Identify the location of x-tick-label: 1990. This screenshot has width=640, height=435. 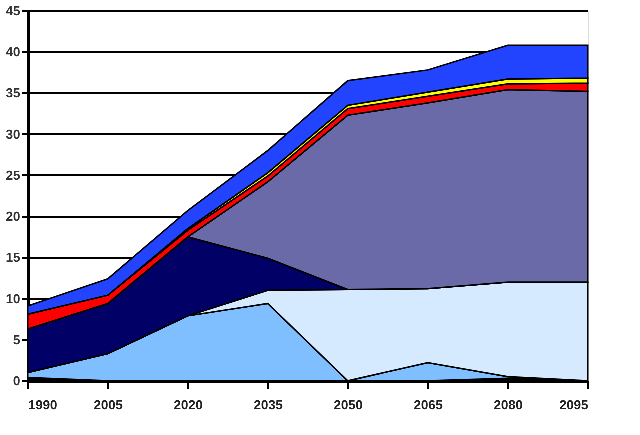
(43, 405).